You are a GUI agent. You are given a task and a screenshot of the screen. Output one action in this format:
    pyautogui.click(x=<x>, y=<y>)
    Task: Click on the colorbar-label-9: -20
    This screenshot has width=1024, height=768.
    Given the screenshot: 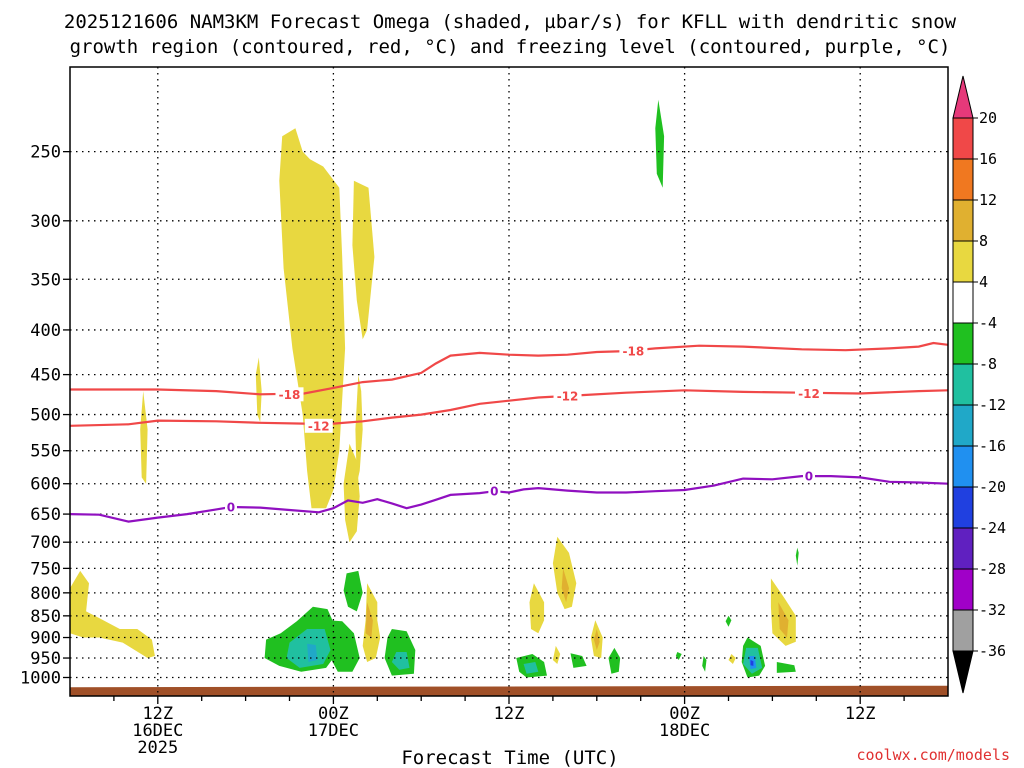 What is the action you would take?
    pyautogui.click(x=992, y=487)
    